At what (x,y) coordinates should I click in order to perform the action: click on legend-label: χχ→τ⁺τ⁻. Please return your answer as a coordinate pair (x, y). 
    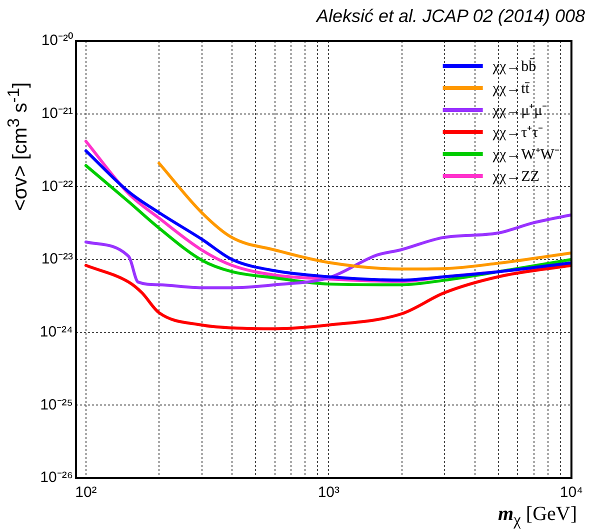
    Looking at the image, I should click on (518, 132).